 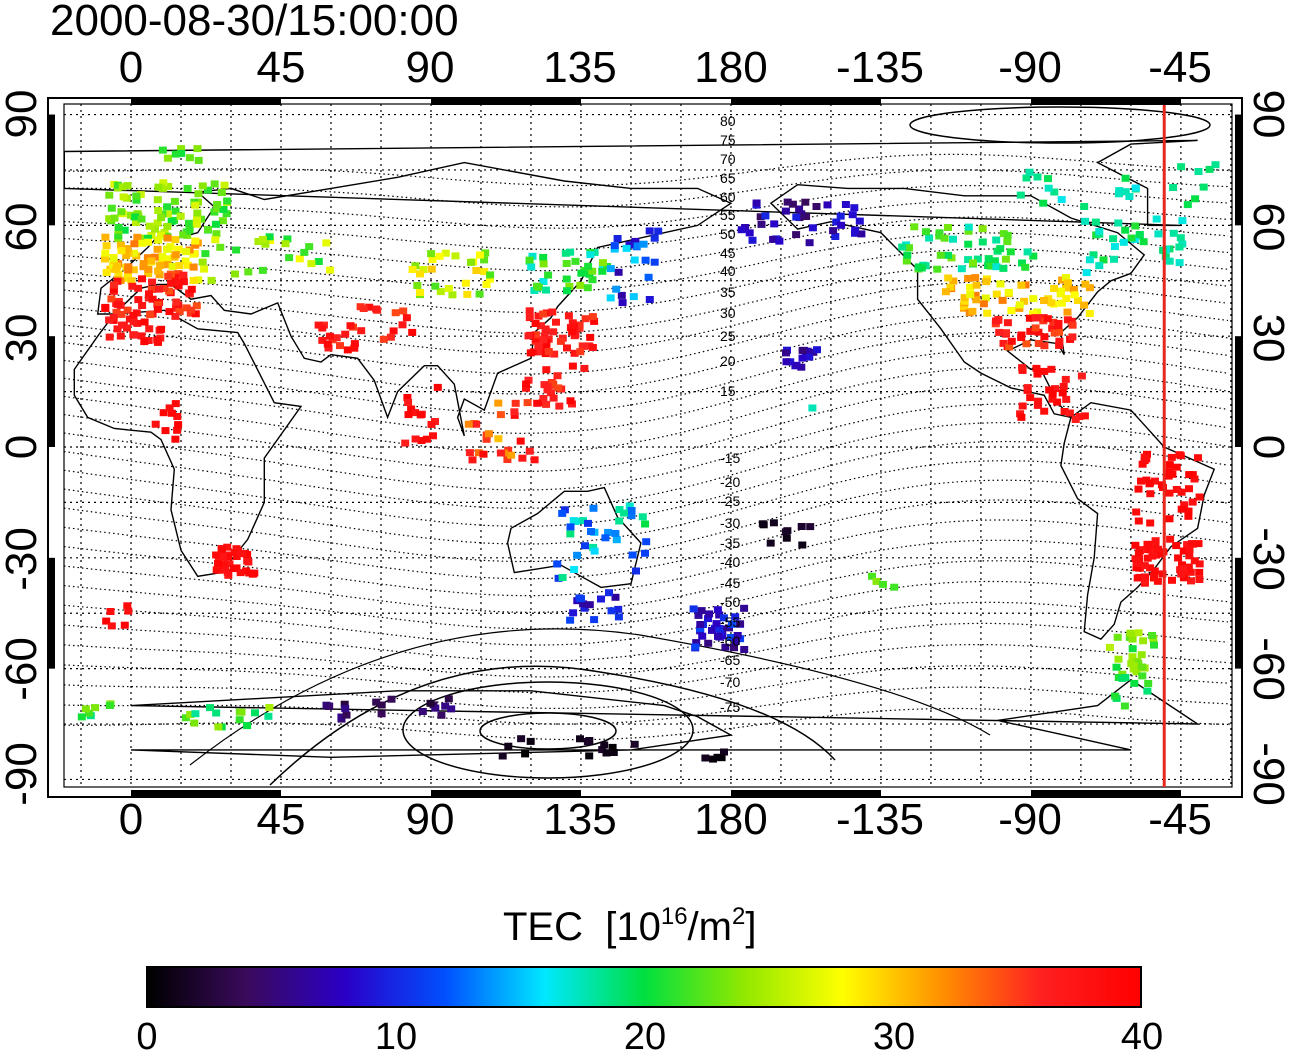 I want to click on lat-tick-right: 30, so click(x=1268, y=338).